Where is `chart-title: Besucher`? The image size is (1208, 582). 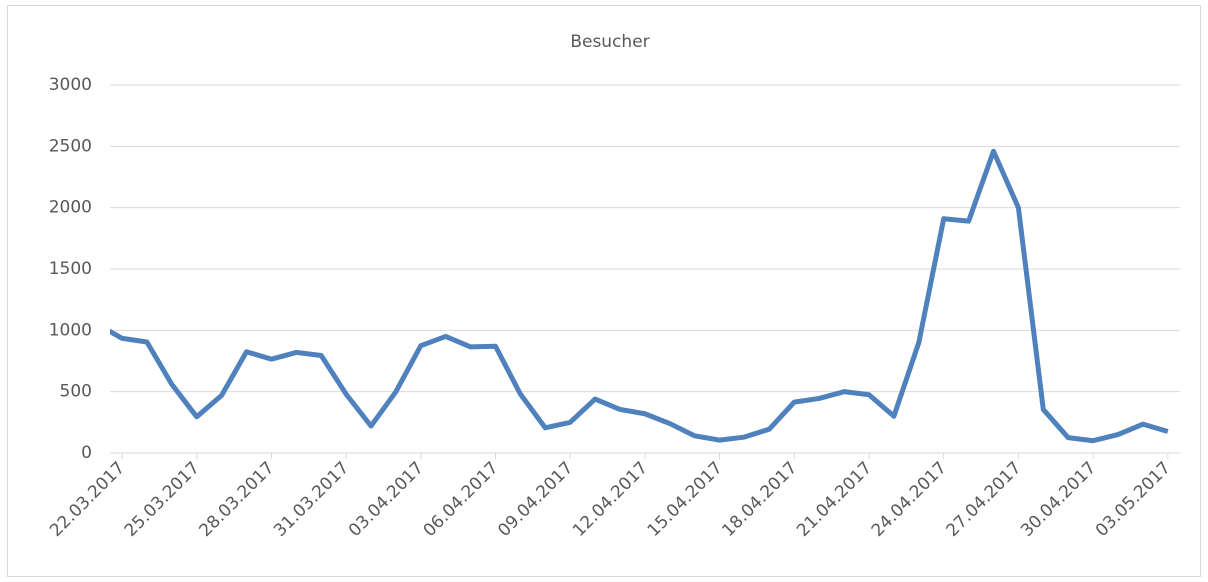 chart-title: Besucher is located at coordinates (609, 42).